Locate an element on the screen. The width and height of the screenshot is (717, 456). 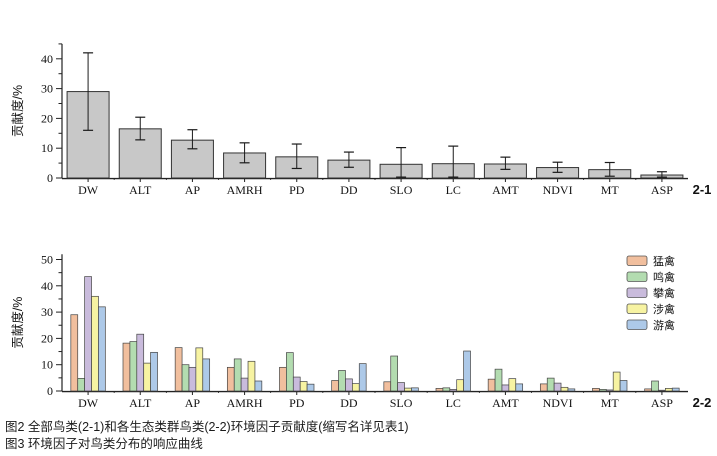
bar-MT-攀禽 is located at coordinates (609, 390).